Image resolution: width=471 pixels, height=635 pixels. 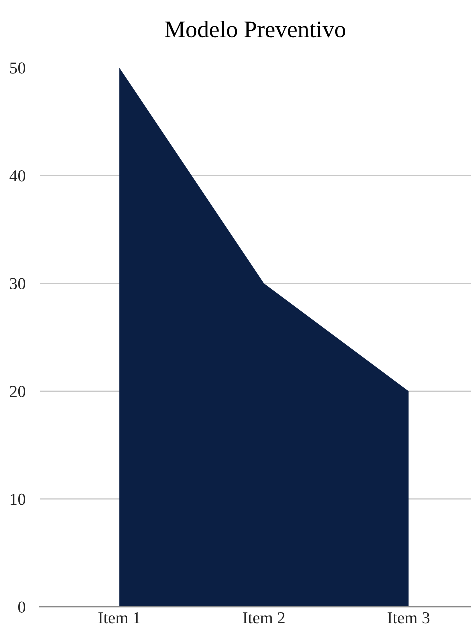 What do you see at coordinates (22, 608) in the screenshot?
I see `y-tick-label: 0` at bounding box center [22, 608].